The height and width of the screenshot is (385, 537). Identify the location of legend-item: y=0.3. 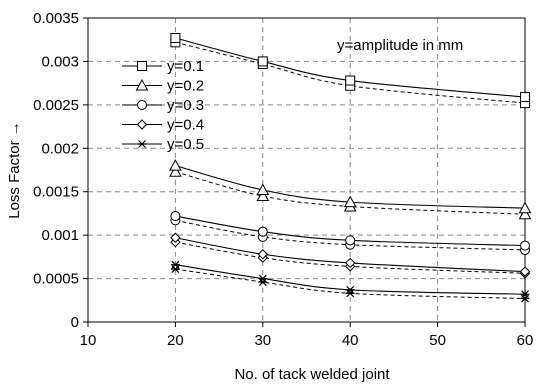
(163, 105).